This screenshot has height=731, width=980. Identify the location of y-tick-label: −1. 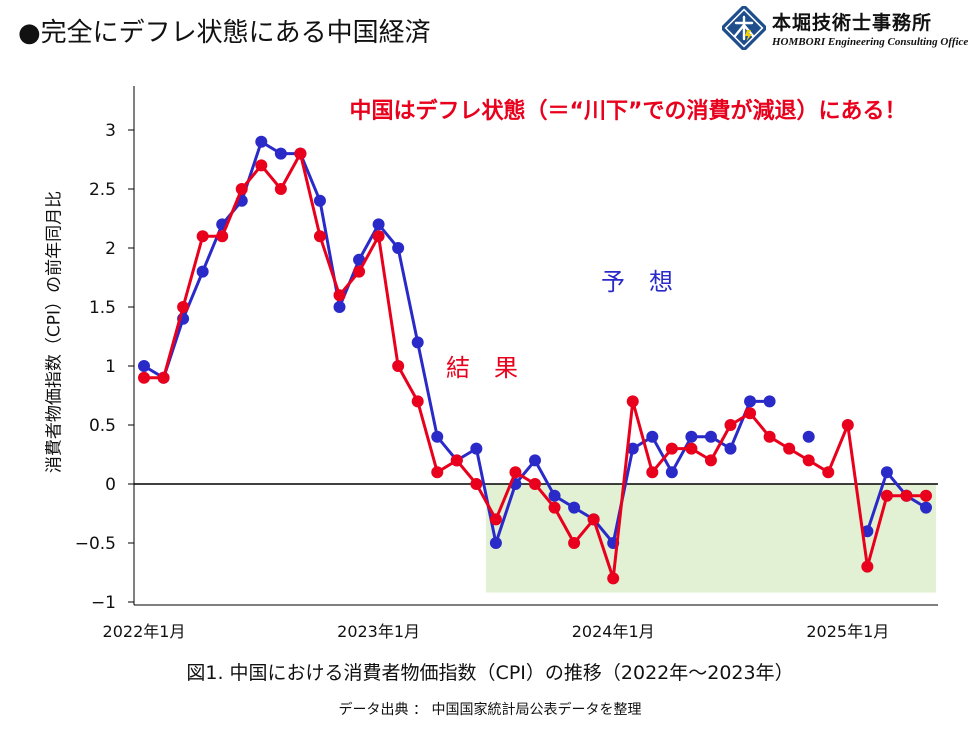
(103, 603).